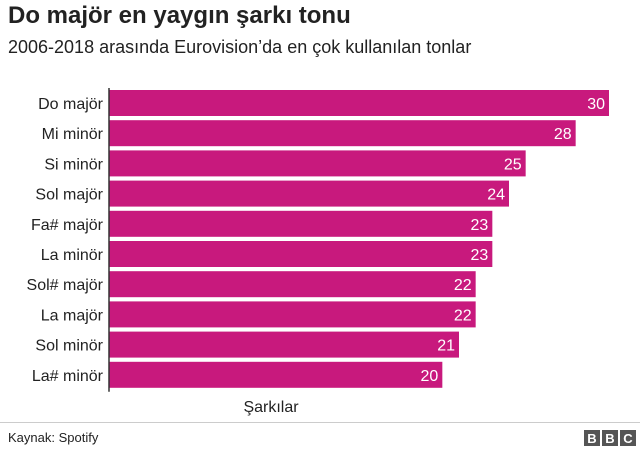 The width and height of the screenshot is (640, 451). I want to click on x-axis-label: Şarkılar, so click(271, 407).